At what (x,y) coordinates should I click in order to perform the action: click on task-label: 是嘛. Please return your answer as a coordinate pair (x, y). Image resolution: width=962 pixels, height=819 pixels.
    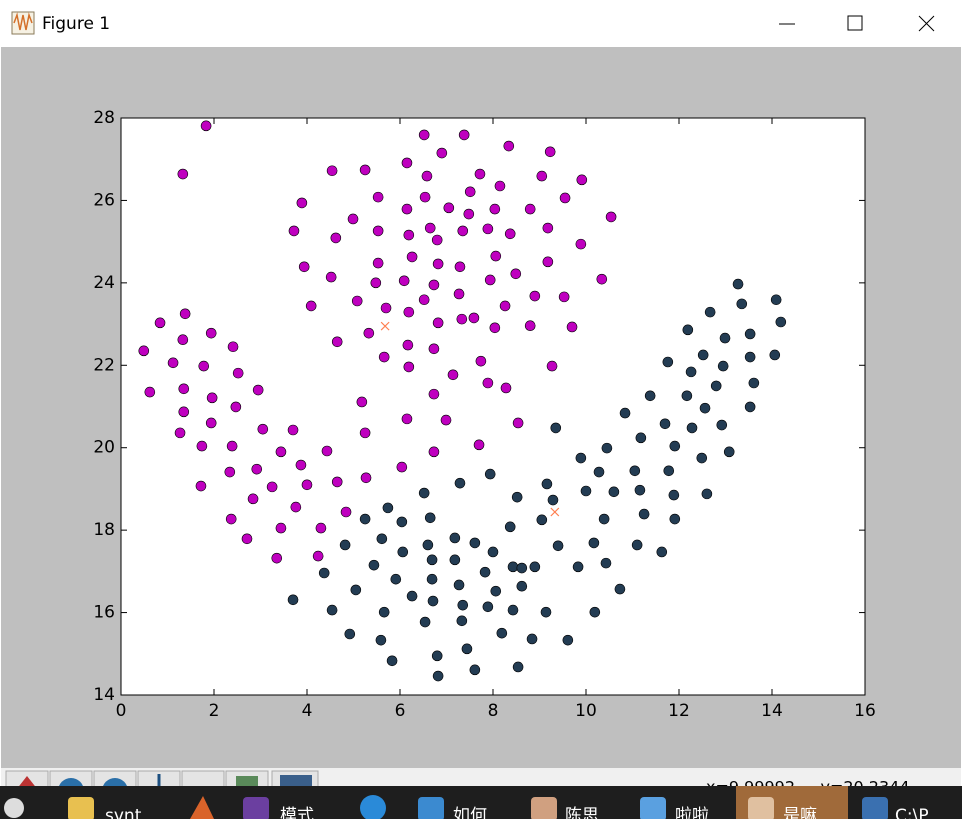
    Looking at the image, I should click on (800, 812).